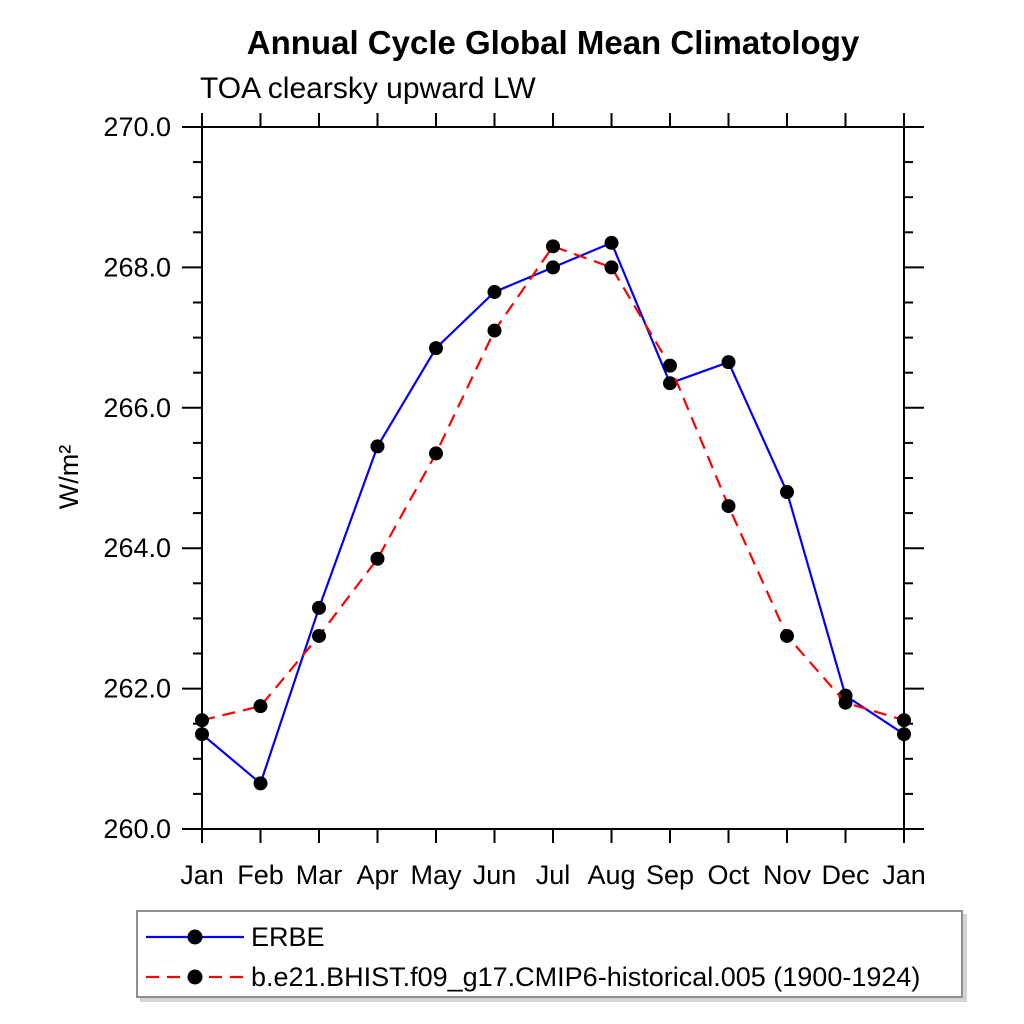  What do you see at coordinates (288, 936) in the screenshot?
I see `legend-label-erbe: ERBE` at bounding box center [288, 936].